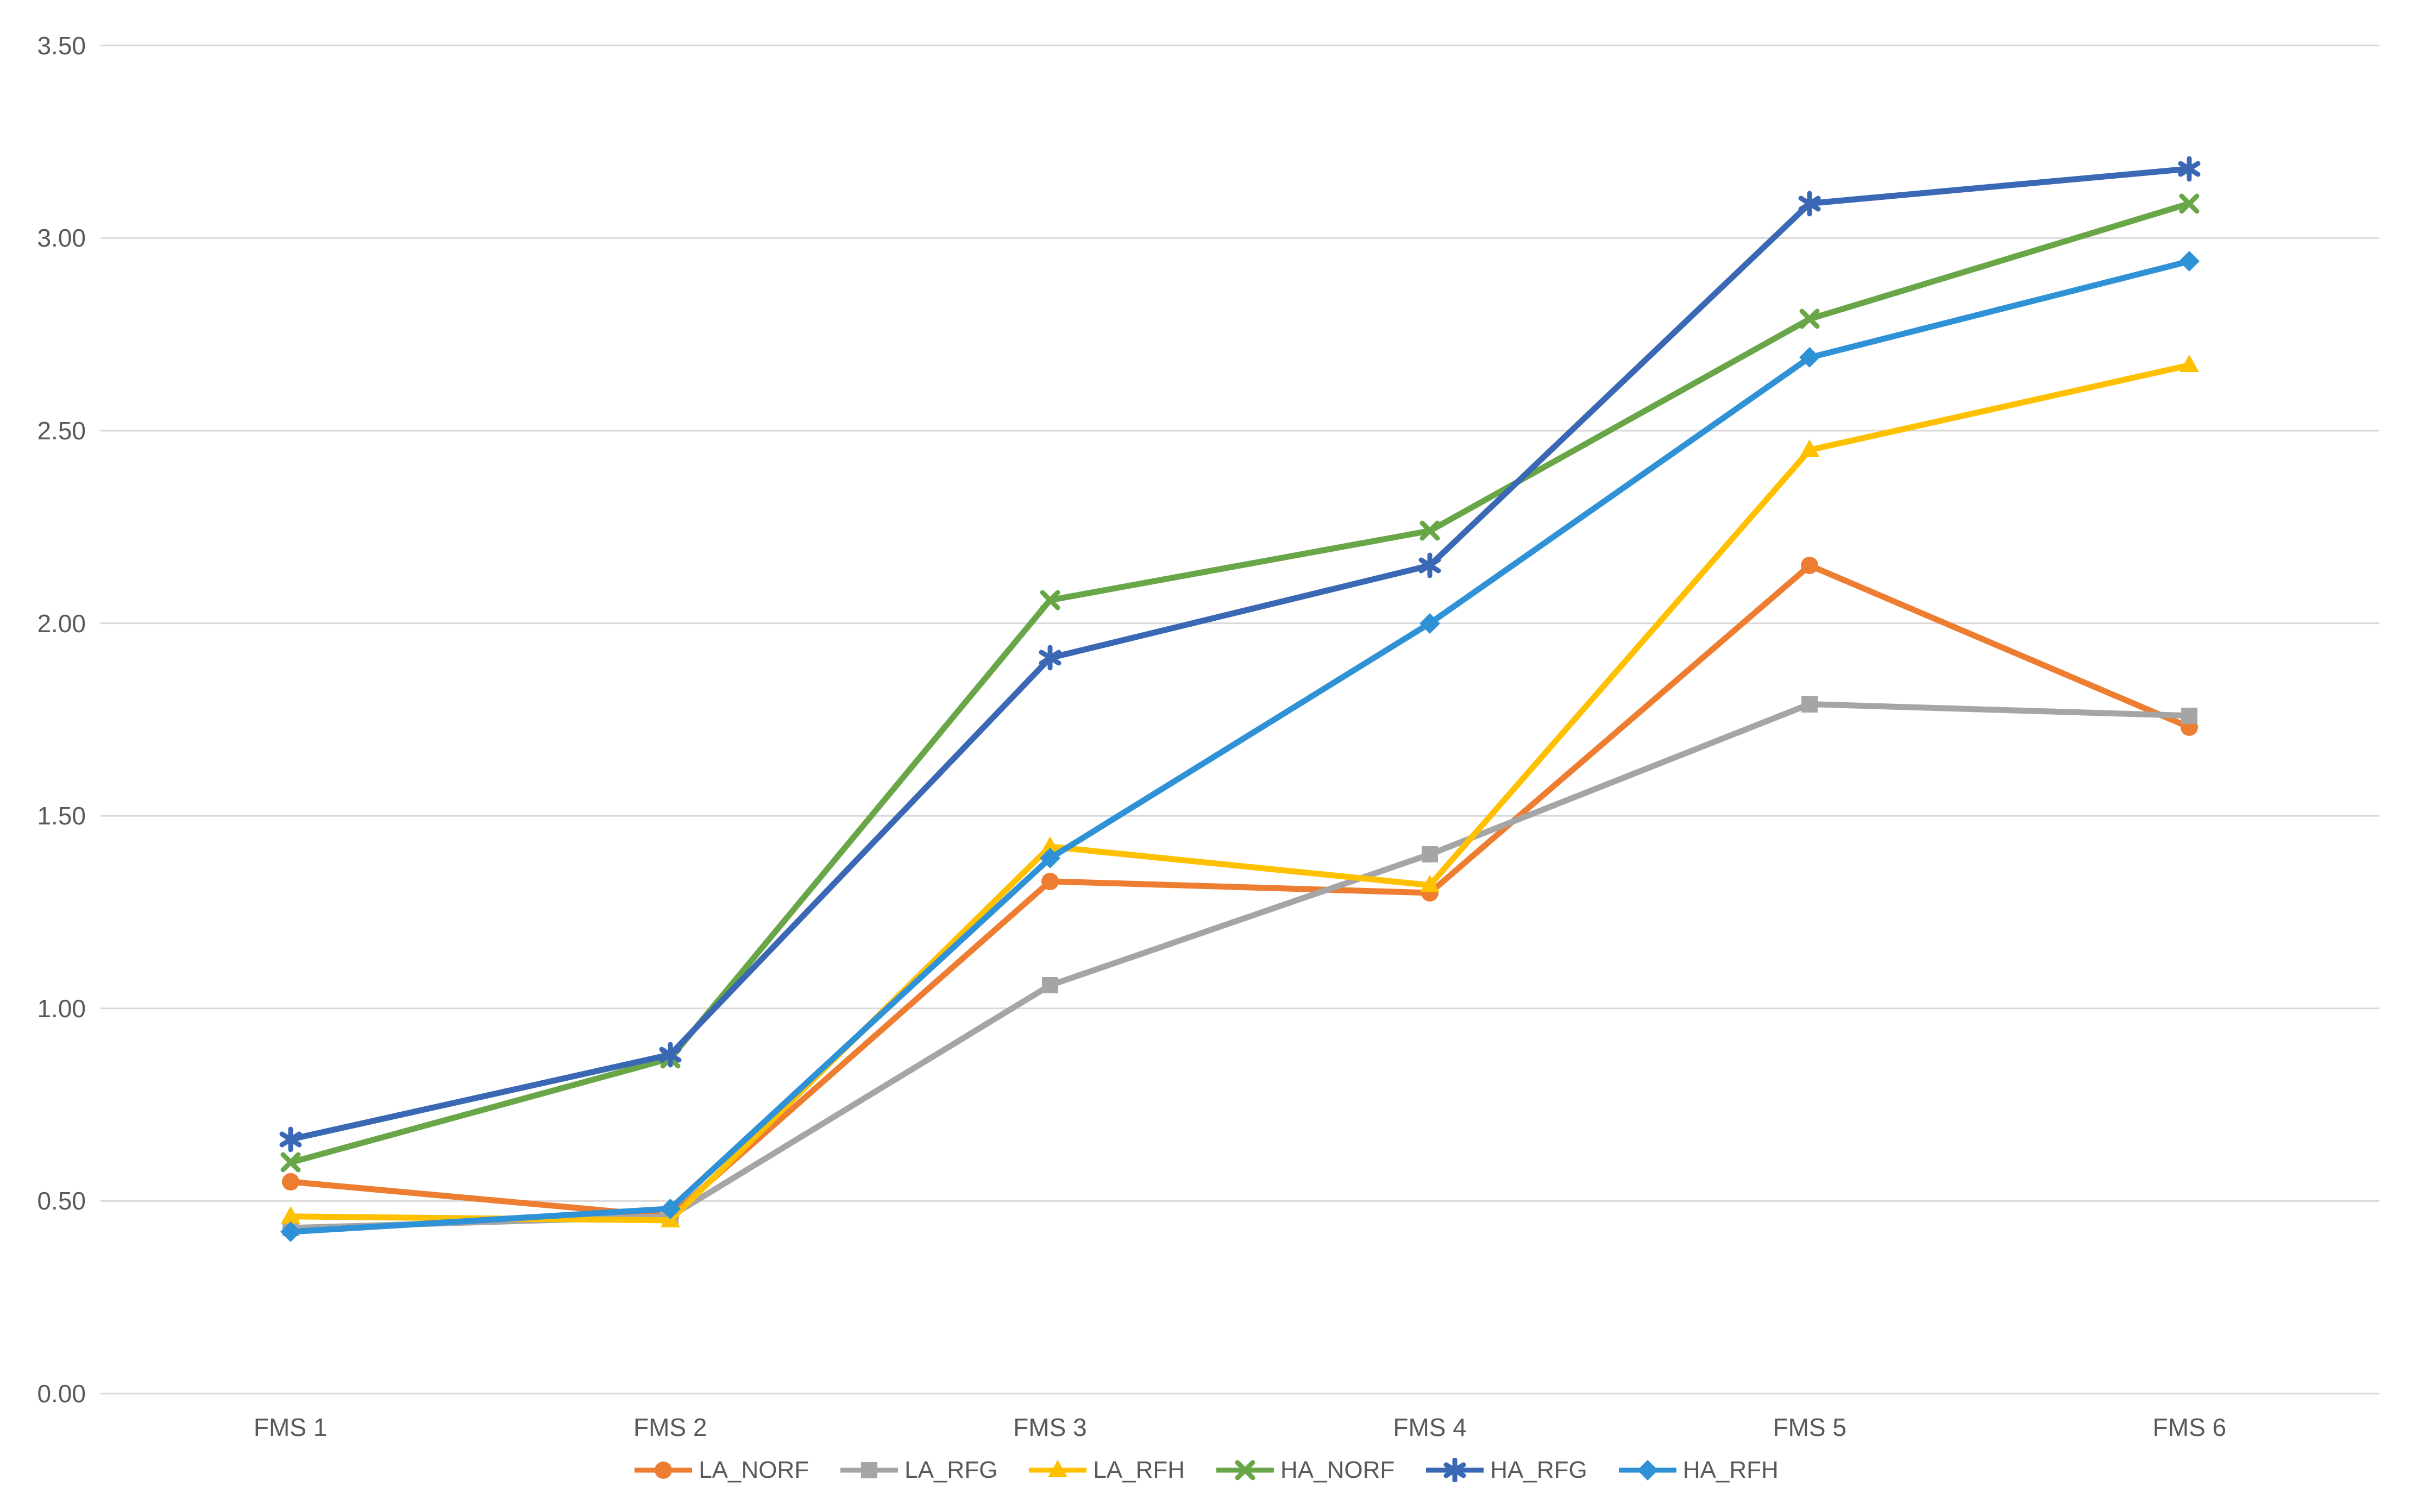 The height and width of the screenshot is (1512, 2412). I want to click on y-axis-tick-label: 0.50, so click(61, 1201).